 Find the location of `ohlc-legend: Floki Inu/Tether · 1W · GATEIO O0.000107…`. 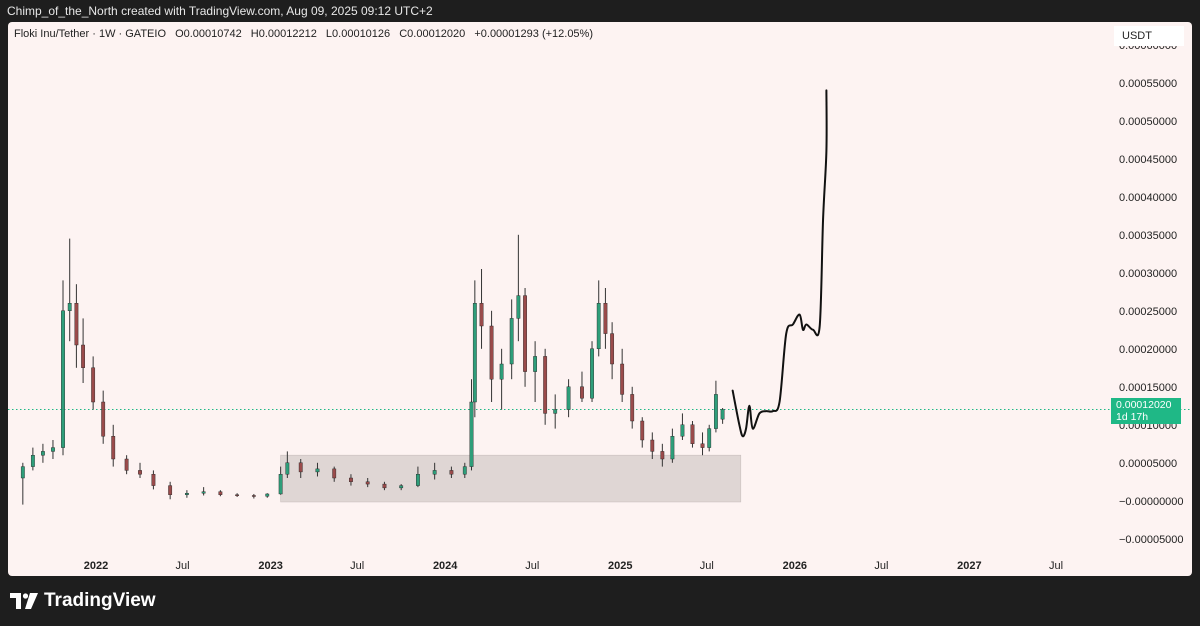

ohlc-legend: Floki Inu/Tether · 1W · GATEIO O0.000107… is located at coordinates (306, 34).